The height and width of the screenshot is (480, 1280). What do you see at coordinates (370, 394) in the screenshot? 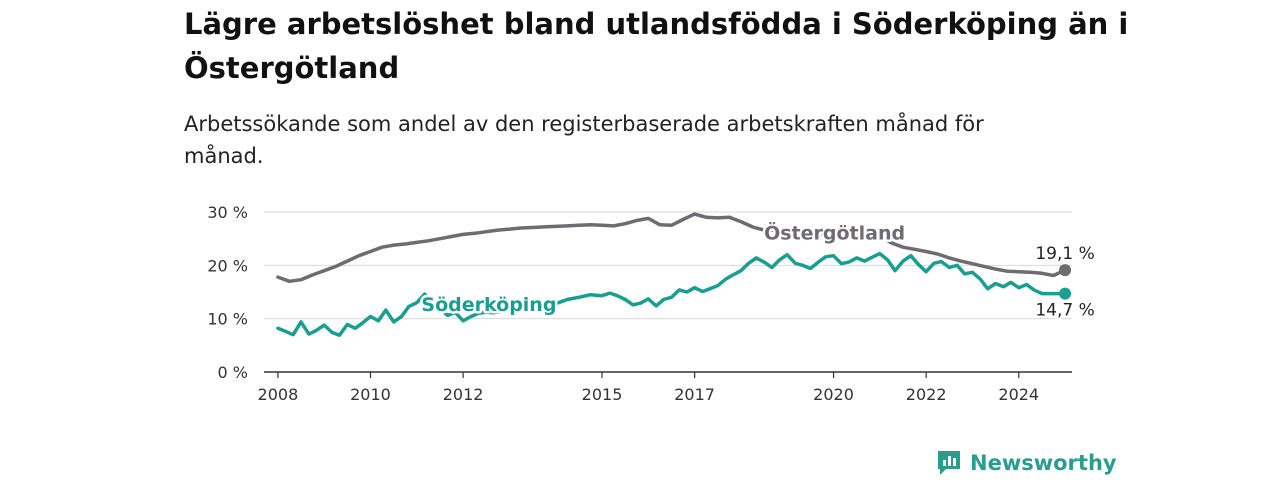
I see `x-tick-label: 2010` at bounding box center [370, 394].